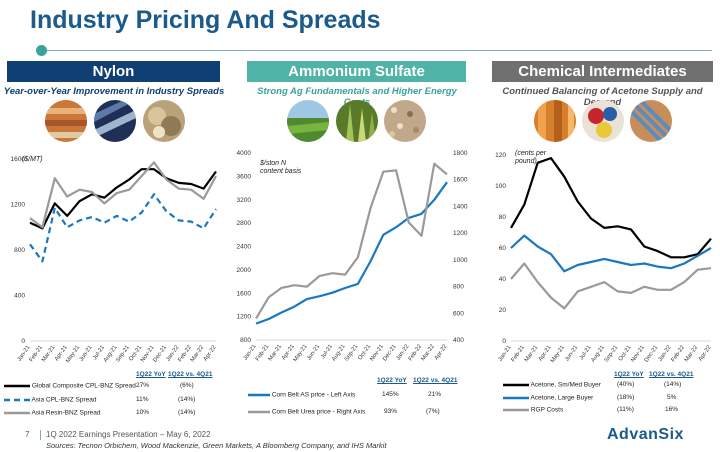  What do you see at coordinates (83, 386) in the screenshot?
I see `legend-label: Global Composite CPL-BNZ Spread` at bounding box center [83, 386].